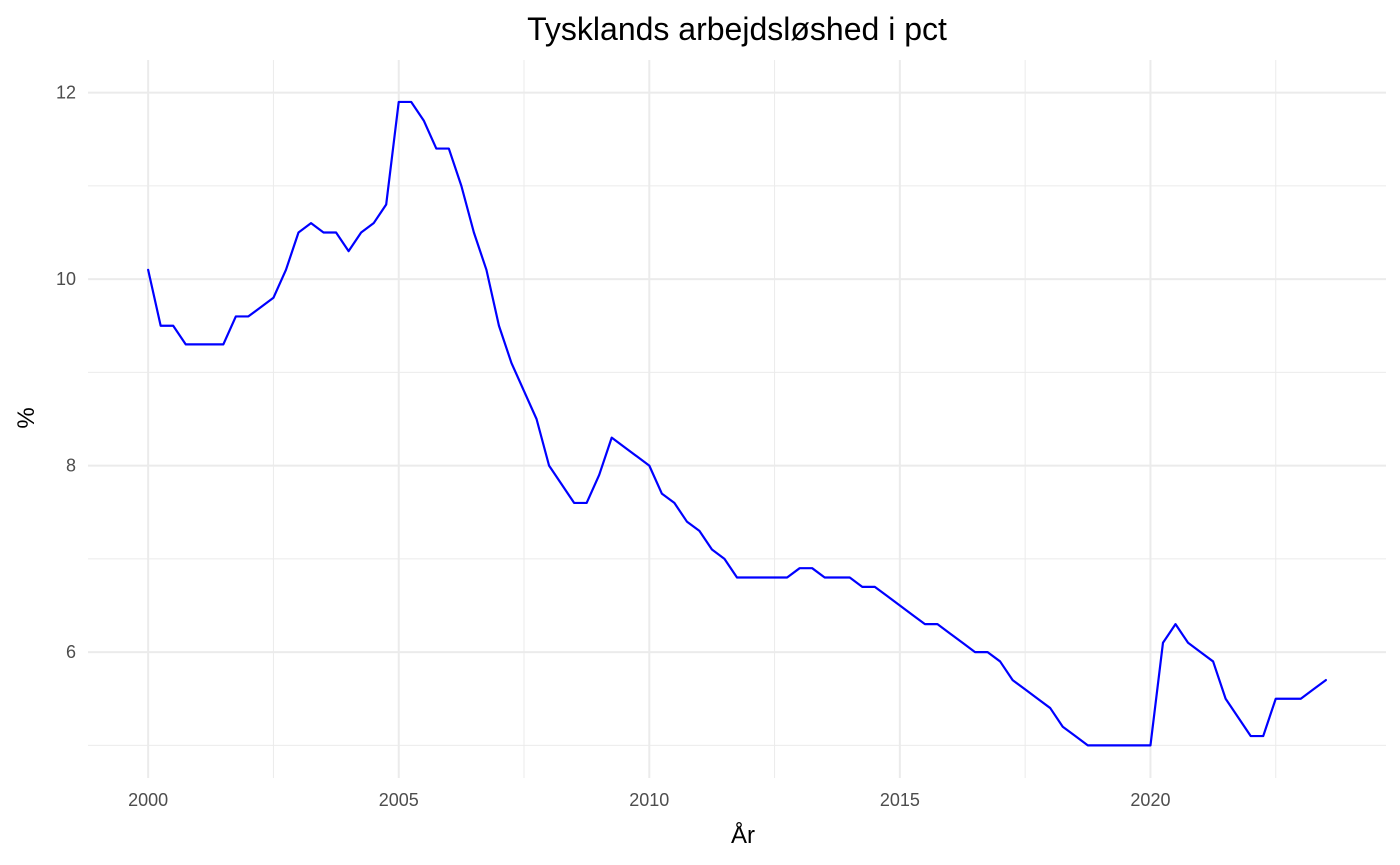  What do you see at coordinates (26, 417) in the screenshot?
I see `y-axis-title: %` at bounding box center [26, 417].